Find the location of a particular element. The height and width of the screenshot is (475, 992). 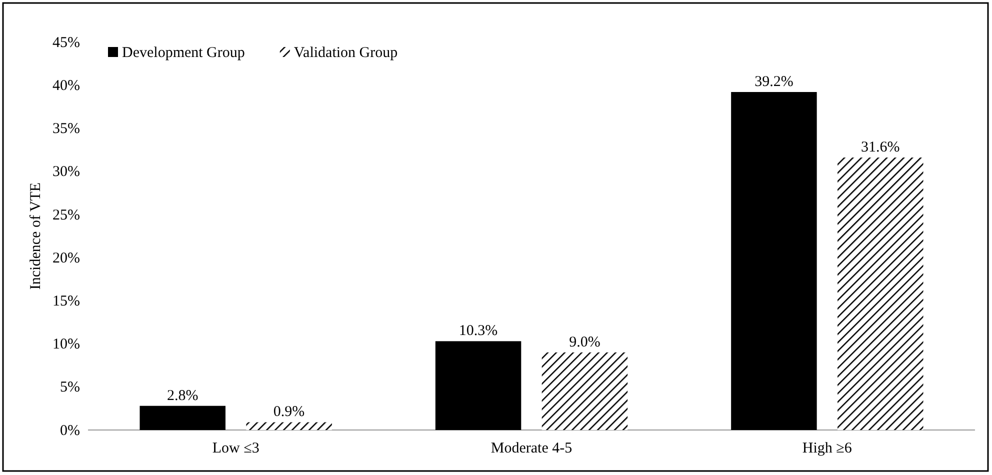

x-tick-label: High ≥6 is located at coordinates (827, 448).